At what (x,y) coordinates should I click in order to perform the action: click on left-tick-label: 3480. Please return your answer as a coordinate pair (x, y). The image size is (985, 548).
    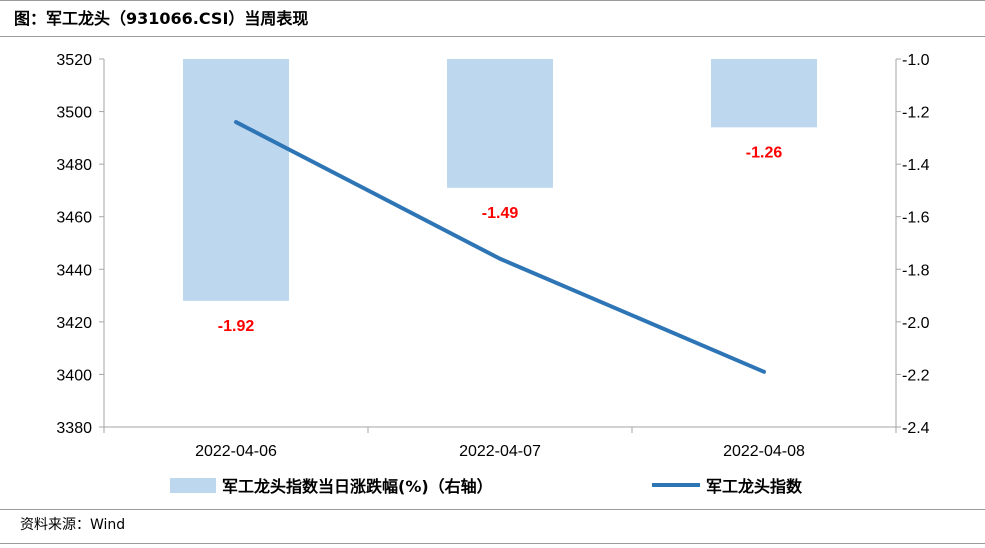
    Looking at the image, I should click on (74, 165).